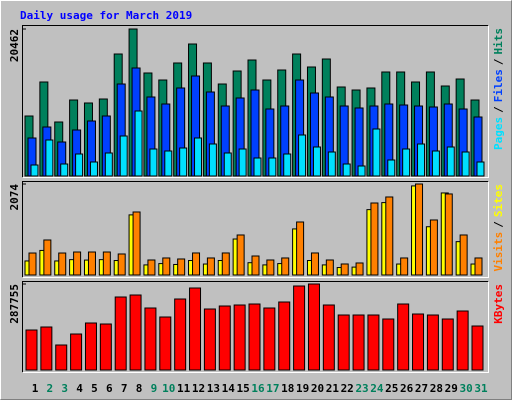  What do you see at coordinates (391, 388) in the screenshot?
I see `x-tick-label: 25` at bounding box center [391, 388].